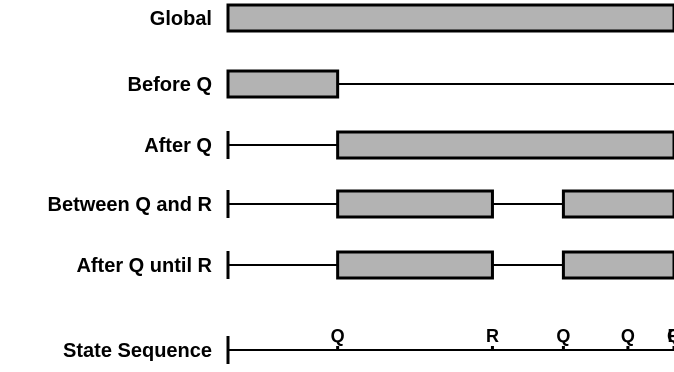  Describe the element at coordinates (137, 351) in the screenshot. I see `state-sequence-label: State Sequence` at that location.